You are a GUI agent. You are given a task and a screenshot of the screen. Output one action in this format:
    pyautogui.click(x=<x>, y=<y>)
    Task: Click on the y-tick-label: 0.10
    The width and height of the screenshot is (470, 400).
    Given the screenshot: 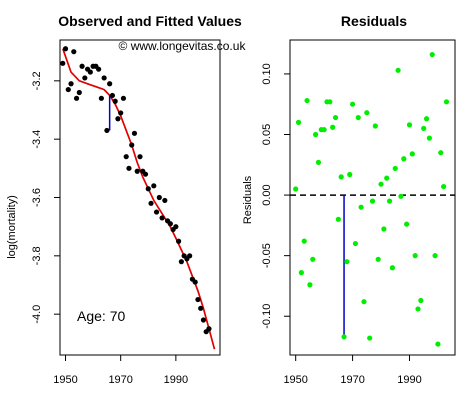 What is the action you would take?
    pyautogui.click(x=267, y=73)
    